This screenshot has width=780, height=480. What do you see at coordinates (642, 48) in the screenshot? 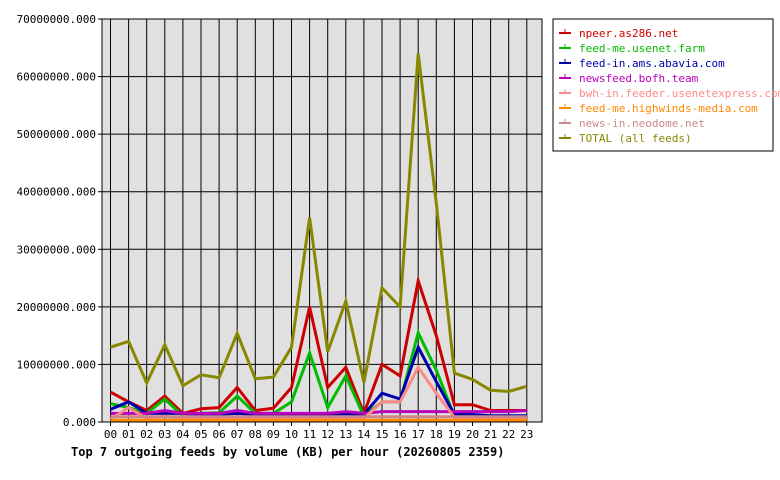
I see `legend-item-label: feed-me.usenet.farm` at bounding box center [642, 48].